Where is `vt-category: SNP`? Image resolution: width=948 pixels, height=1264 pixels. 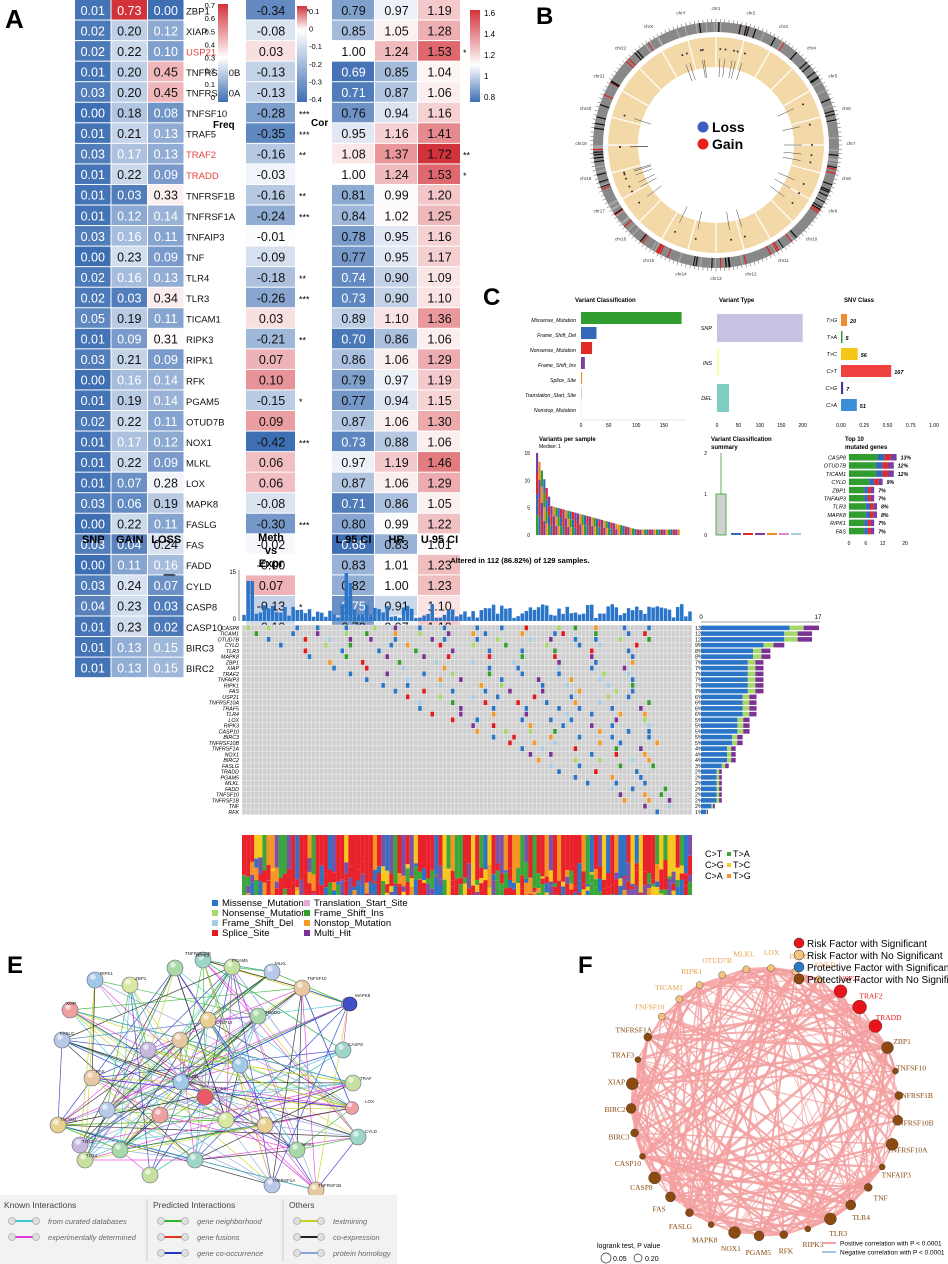 vt-category: SNP is located at coordinates (707, 329).